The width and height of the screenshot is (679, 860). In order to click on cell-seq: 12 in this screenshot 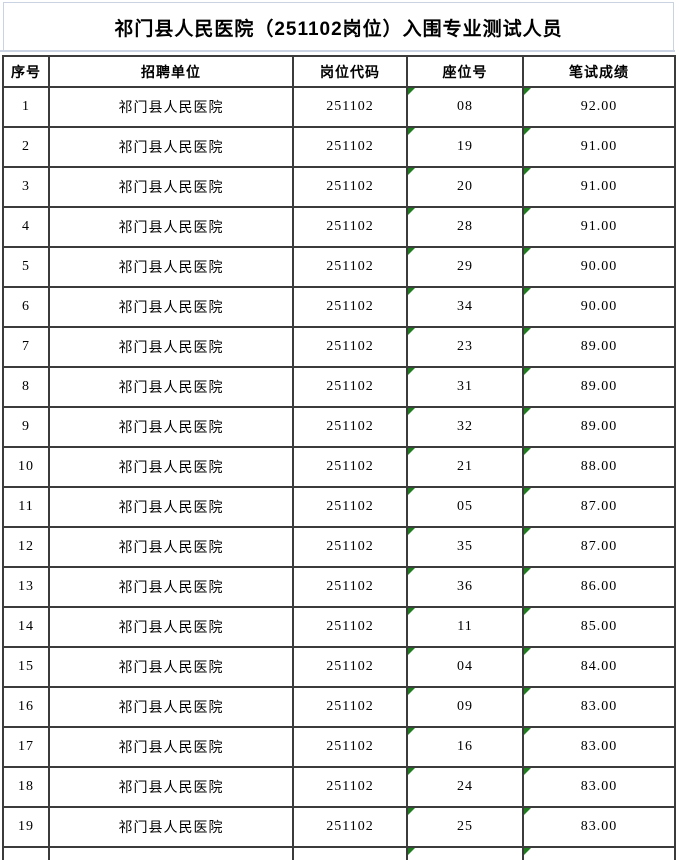, I will do `click(26, 547)`.